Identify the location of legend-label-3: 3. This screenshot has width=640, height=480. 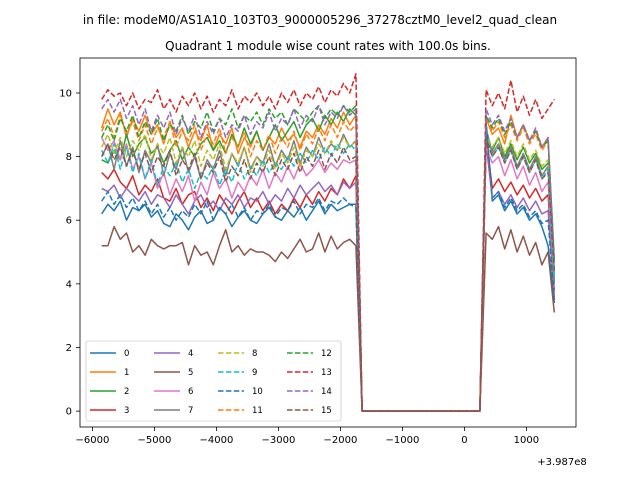
(126, 411).